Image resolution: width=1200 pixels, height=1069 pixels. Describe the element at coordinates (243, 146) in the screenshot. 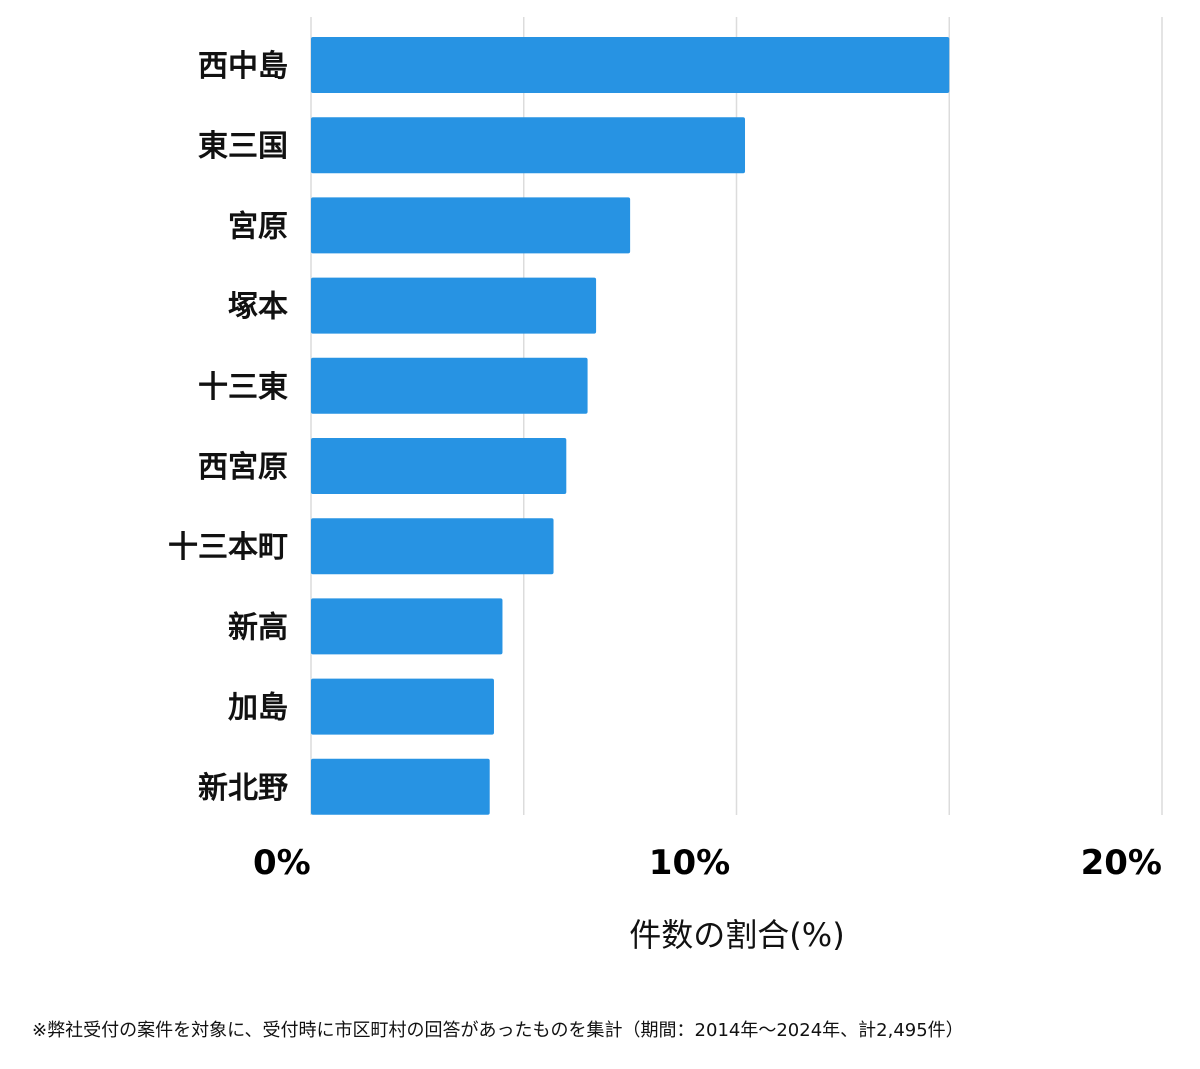

I see `category-label: 東三国` at that location.